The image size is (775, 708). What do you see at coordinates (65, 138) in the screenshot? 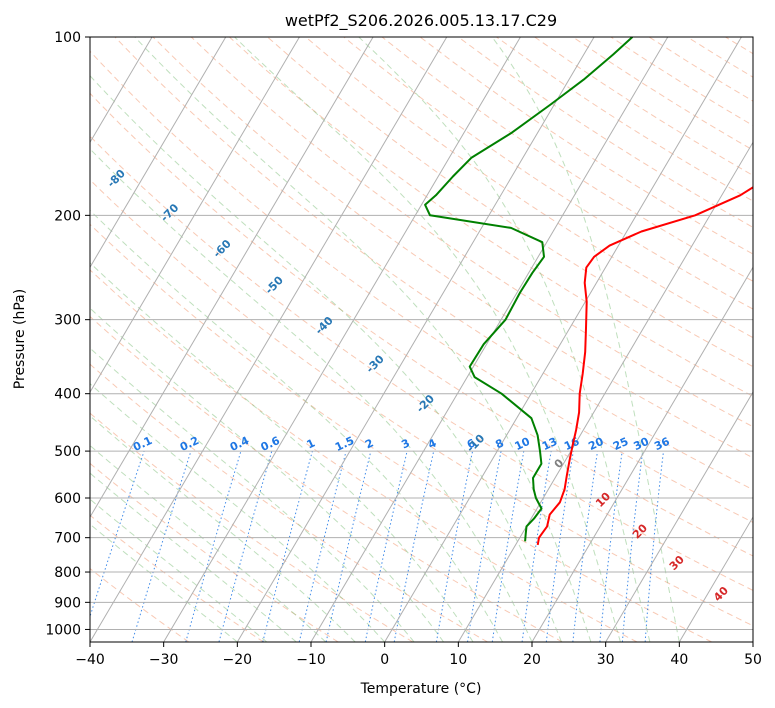
I see `isotherm-label: -90` at bounding box center [65, 138].